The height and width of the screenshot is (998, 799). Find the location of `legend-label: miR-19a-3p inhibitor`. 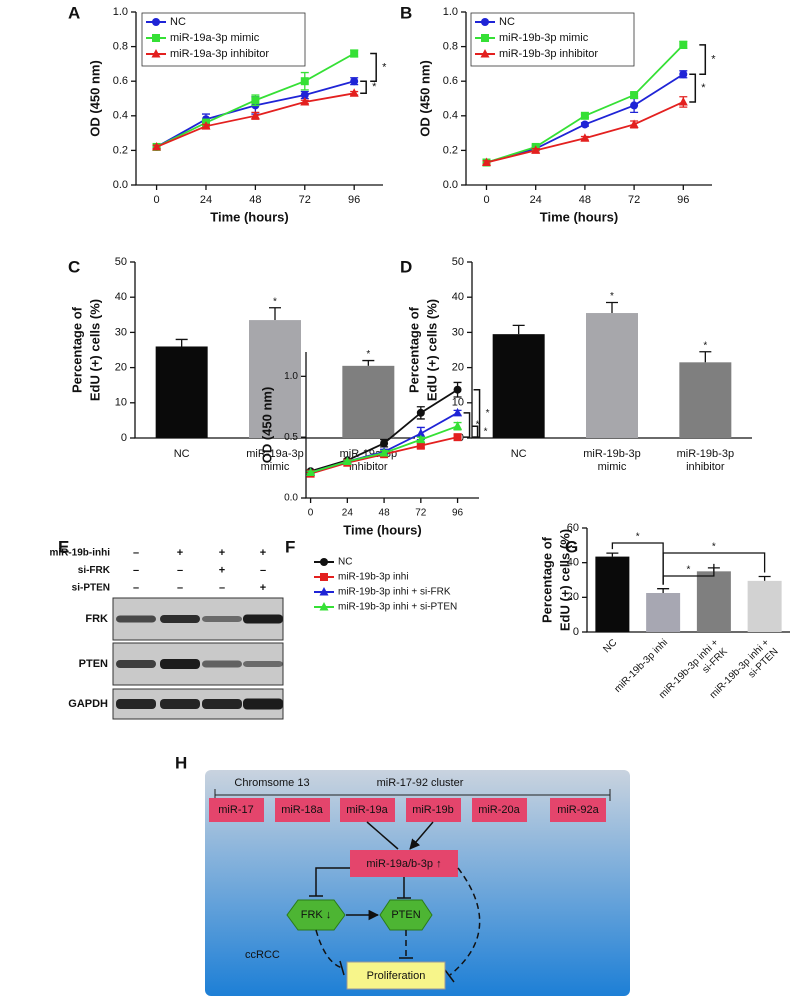

legend-label: miR-19a-3p inhibitor is located at coordinates (219, 54).